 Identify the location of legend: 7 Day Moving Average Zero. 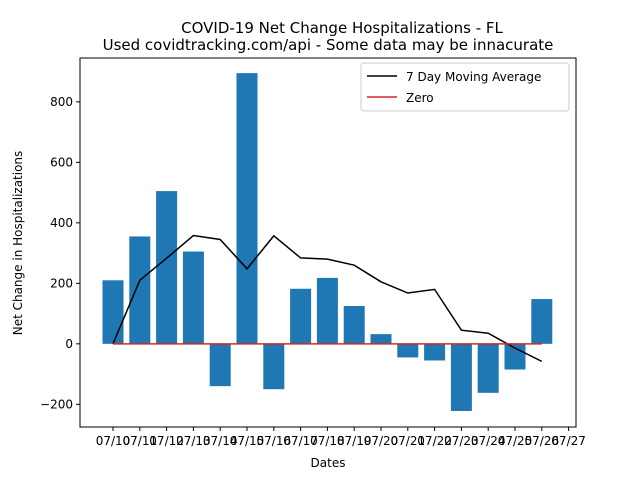
(465, 87).